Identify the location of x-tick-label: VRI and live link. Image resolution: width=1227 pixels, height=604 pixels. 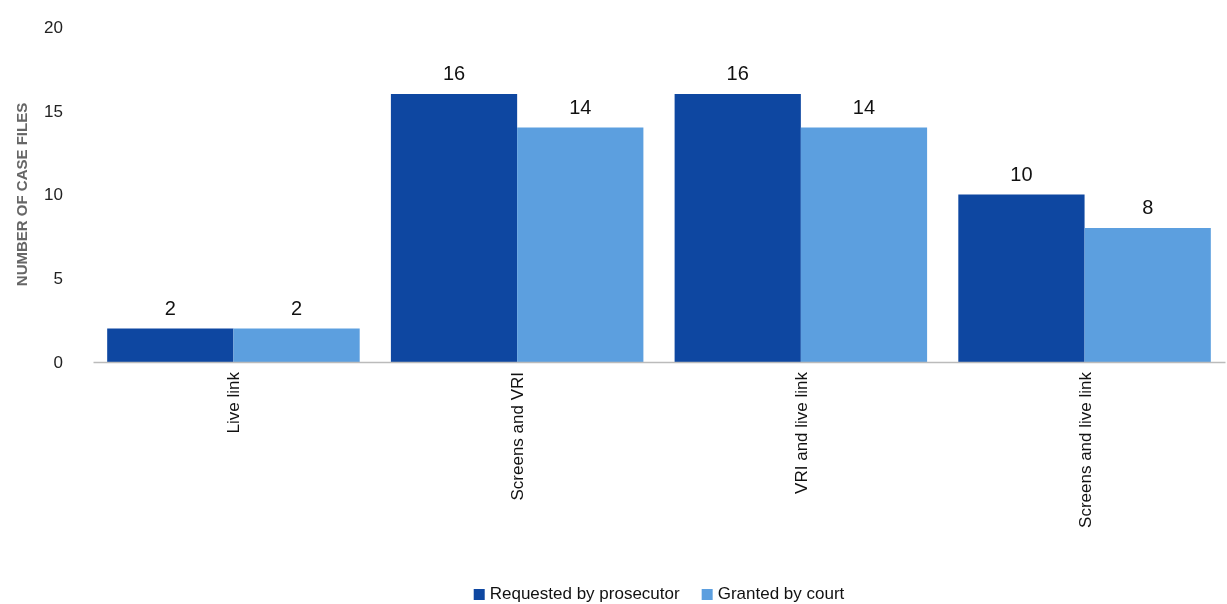
(801, 432).